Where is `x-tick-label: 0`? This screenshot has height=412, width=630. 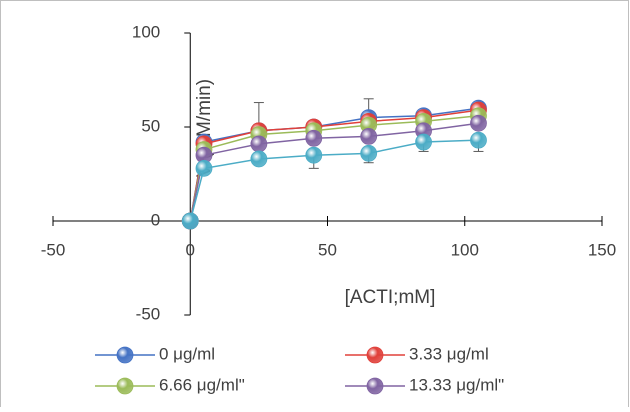 x-tick-label: 0 is located at coordinates (190, 249).